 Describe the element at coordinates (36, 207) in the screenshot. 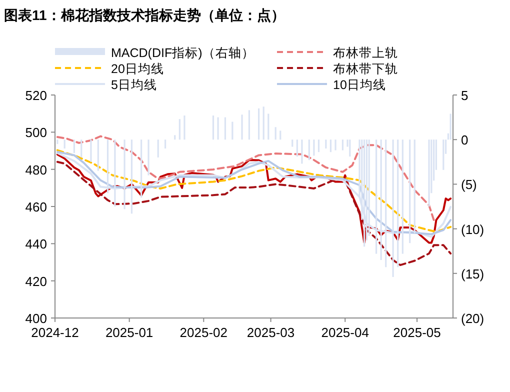

I see `y-tick-label: 460` at that location.